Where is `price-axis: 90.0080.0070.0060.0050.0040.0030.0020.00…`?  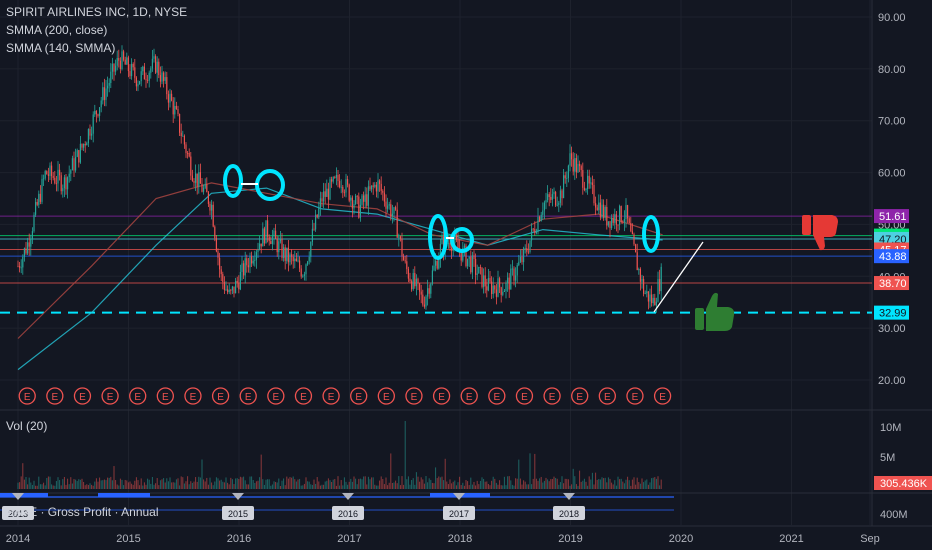
price-axis: 90.0080.0070.0060.0050.0040.0030.0020.00… is located at coordinates (903, 266).